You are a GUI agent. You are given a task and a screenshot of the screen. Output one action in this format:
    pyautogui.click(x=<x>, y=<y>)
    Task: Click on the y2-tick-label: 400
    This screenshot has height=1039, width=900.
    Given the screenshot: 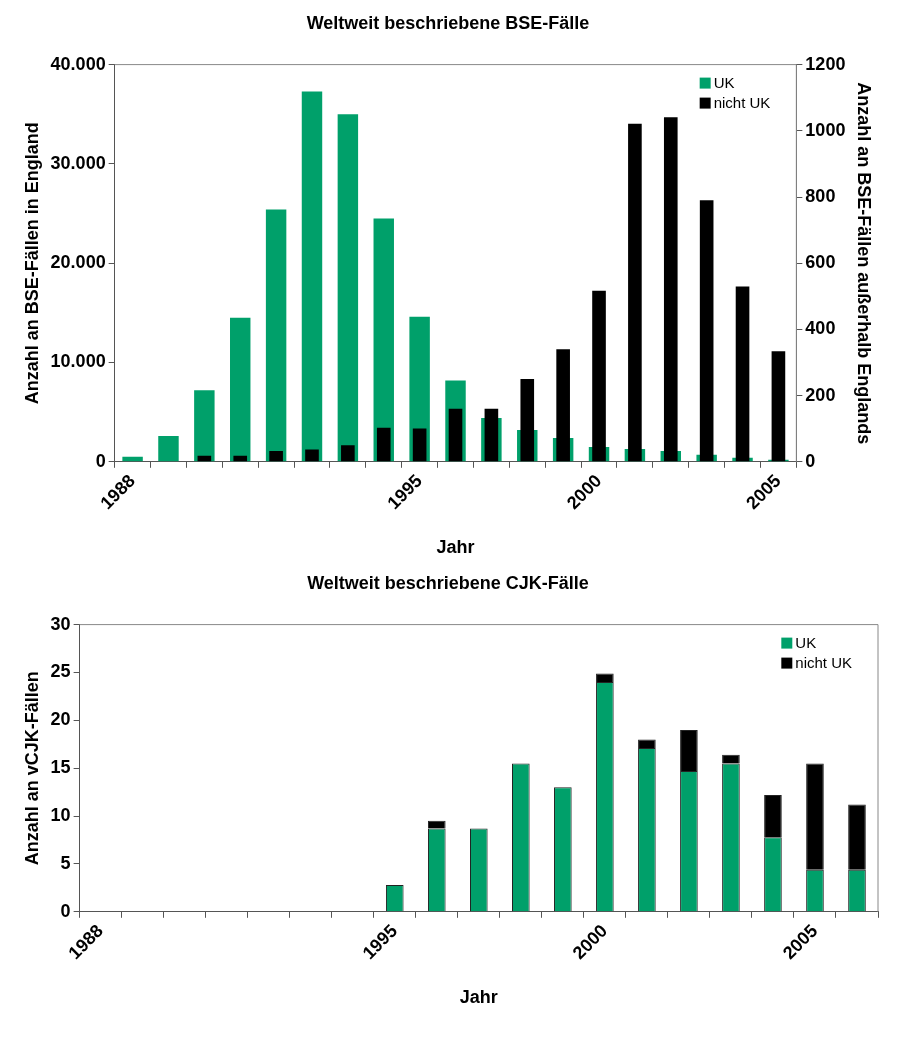 What is the action you would take?
    pyautogui.click(x=820, y=328)
    